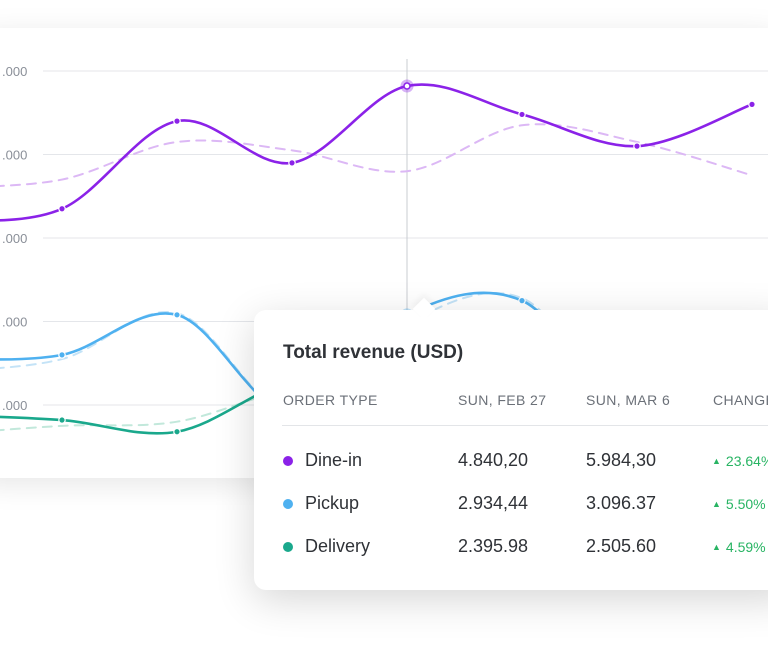  What do you see at coordinates (493, 460) in the screenshot?
I see `row-value-period-1: 4.840,20` at bounding box center [493, 460].